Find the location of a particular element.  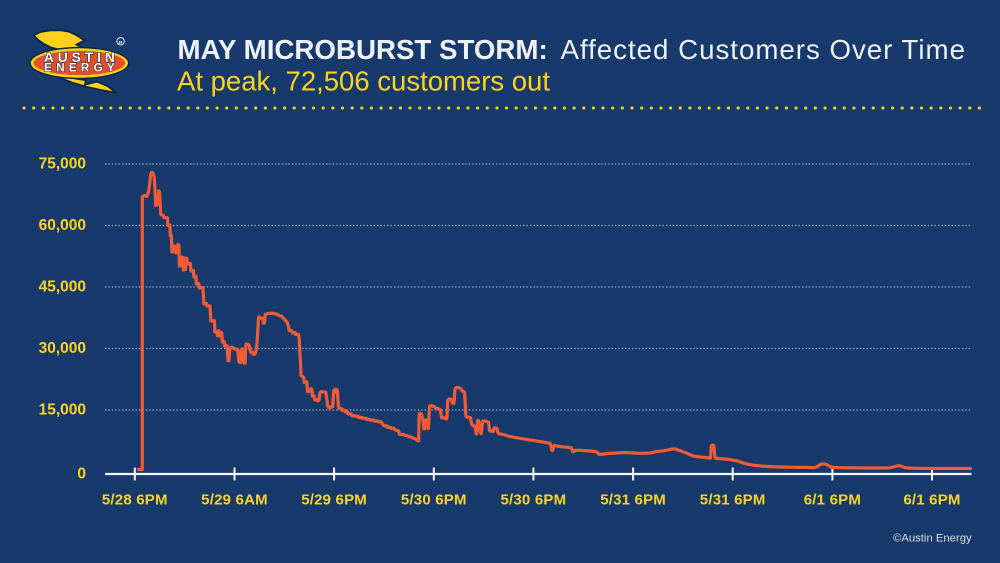

svg-text: At peak, 72,506 customers out is located at coordinates (363, 80).